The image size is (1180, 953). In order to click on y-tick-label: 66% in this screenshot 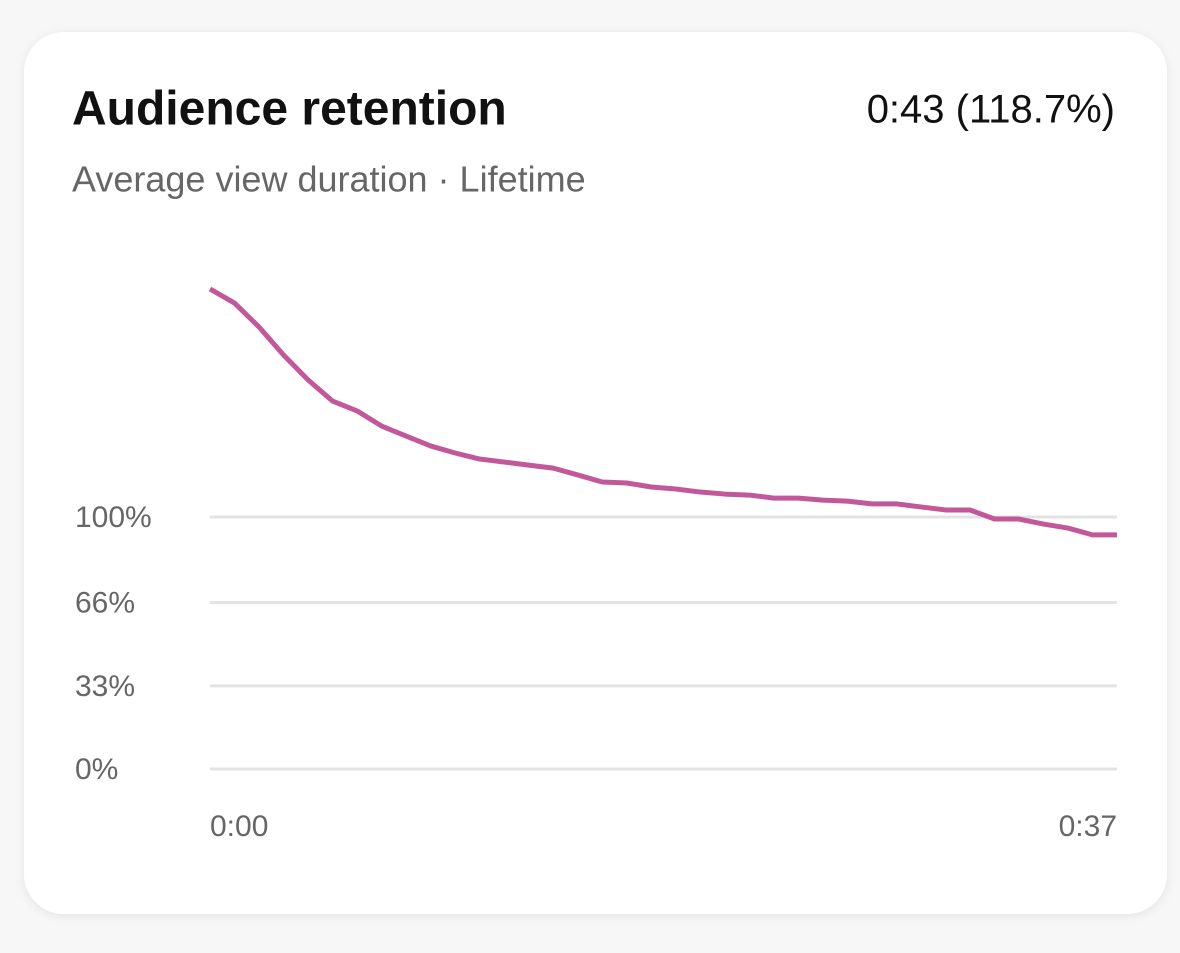, I will do `click(105, 603)`.